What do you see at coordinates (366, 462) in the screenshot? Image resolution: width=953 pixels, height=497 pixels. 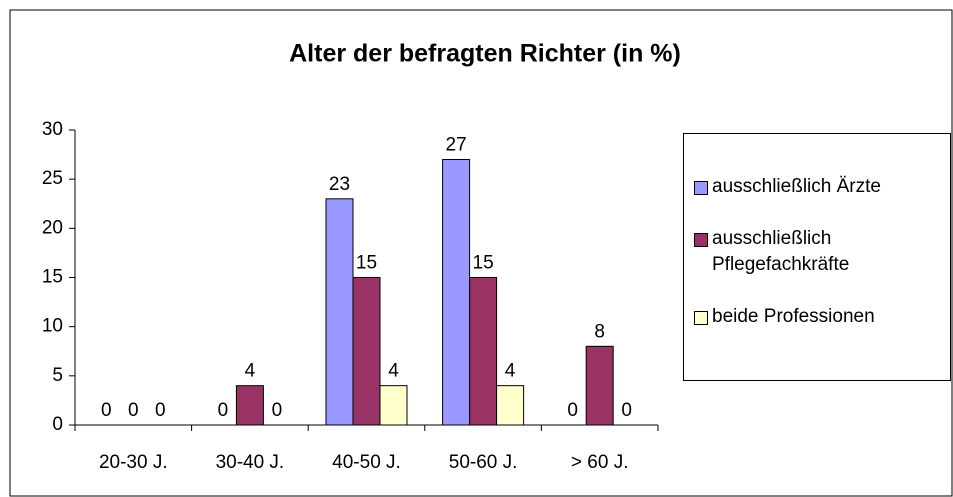 I see `x-tick-label: 40-50 J.` at bounding box center [366, 462].